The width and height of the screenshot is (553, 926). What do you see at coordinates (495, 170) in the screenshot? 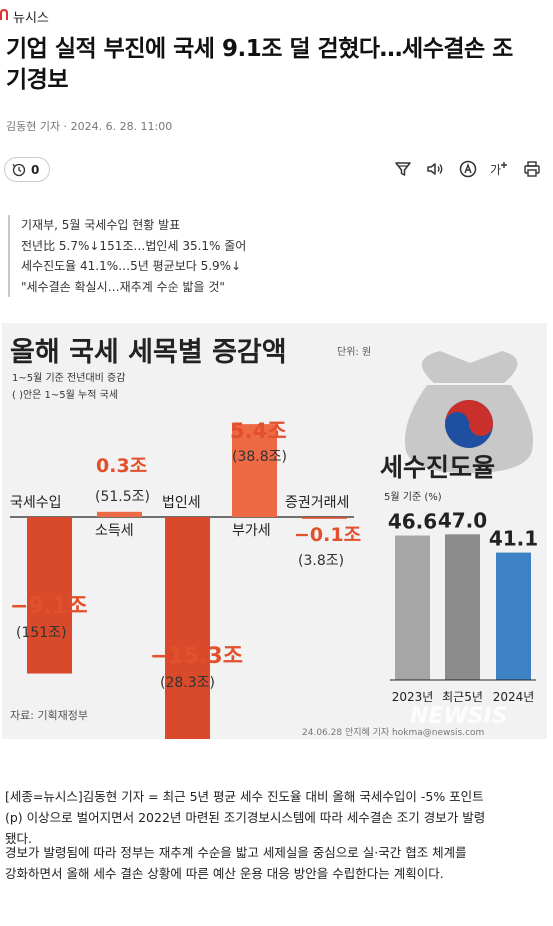
I see `svg-text: 가` at bounding box center [495, 170].